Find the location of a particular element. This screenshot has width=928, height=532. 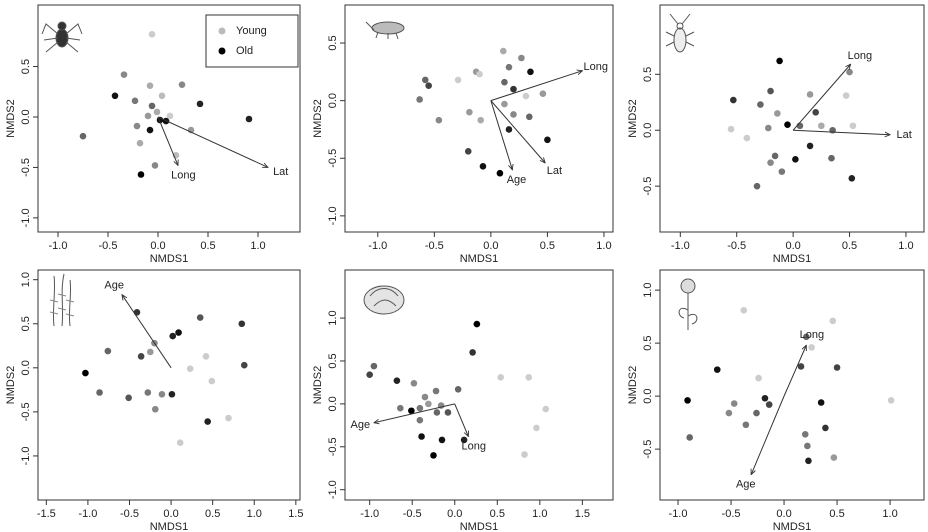

y-tick-label: 1.0 is located at coordinates (333, 317).